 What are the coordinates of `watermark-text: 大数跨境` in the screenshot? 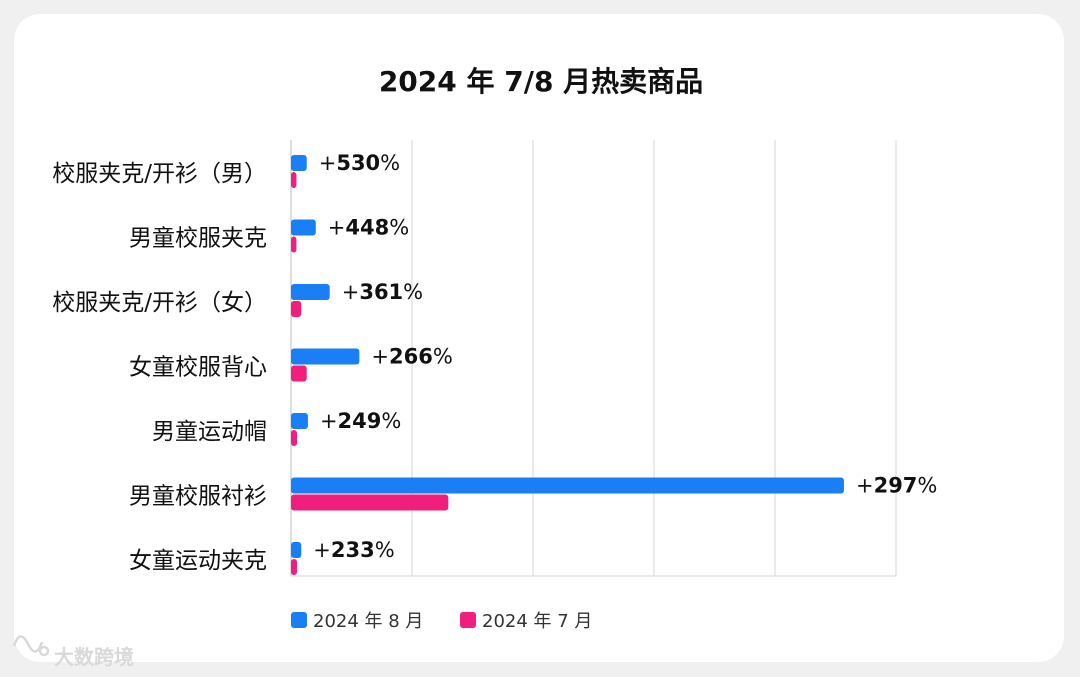 It's located at (94, 657).